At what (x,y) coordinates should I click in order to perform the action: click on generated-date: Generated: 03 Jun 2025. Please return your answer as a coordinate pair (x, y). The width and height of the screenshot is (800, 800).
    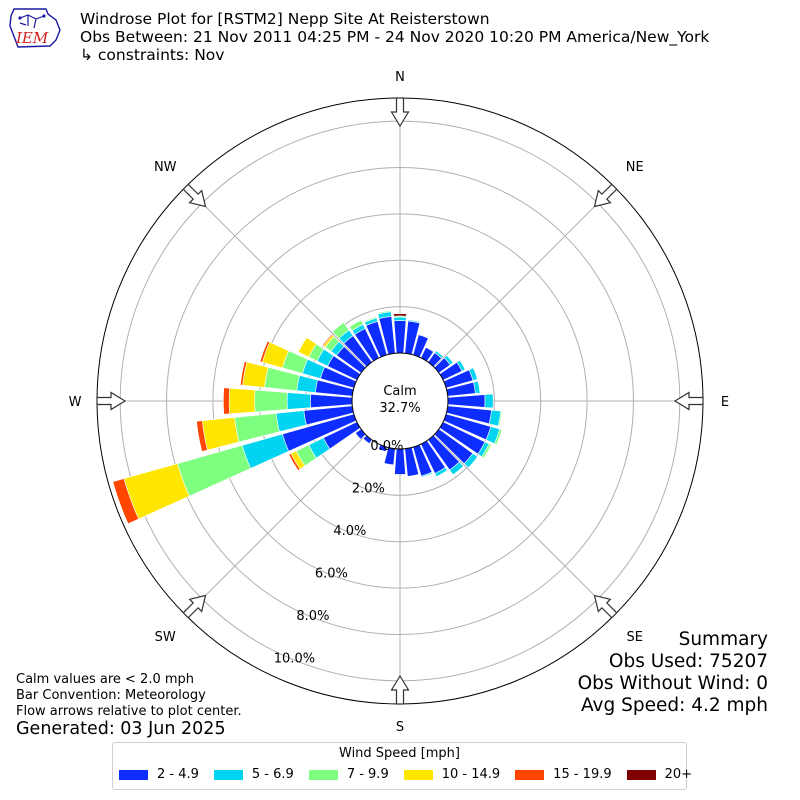
    Looking at the image, I should click on (121, 729).